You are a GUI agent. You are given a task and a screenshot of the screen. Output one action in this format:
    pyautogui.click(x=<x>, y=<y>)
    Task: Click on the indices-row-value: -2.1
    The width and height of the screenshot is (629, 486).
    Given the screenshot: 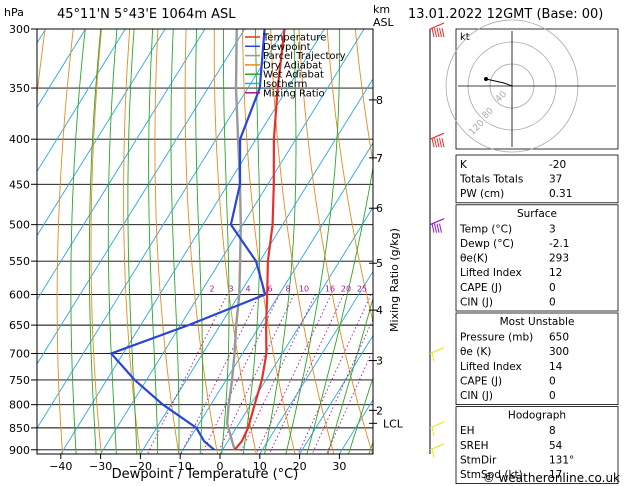 What is the action you would take?
    pyautogui.click(x=559, y=244)
    